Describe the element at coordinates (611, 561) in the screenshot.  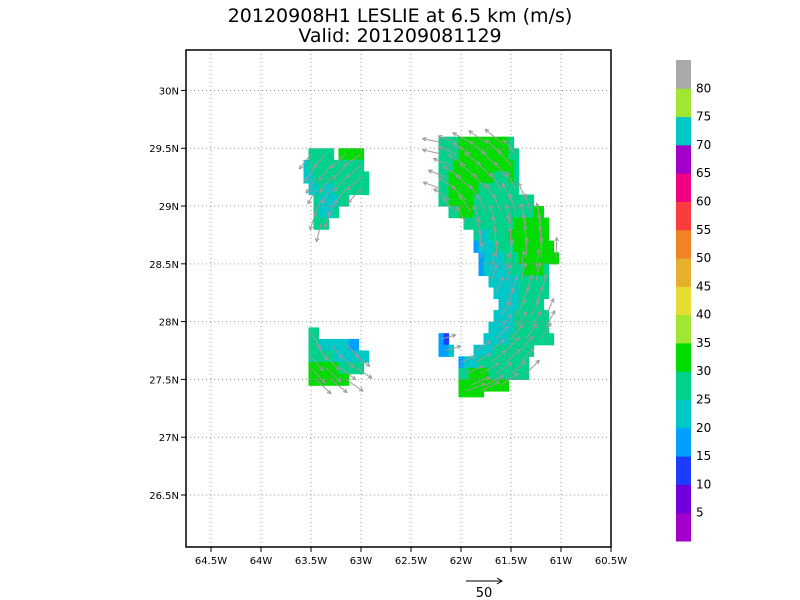
I see `x-tick-label: 60.5W` at that location.